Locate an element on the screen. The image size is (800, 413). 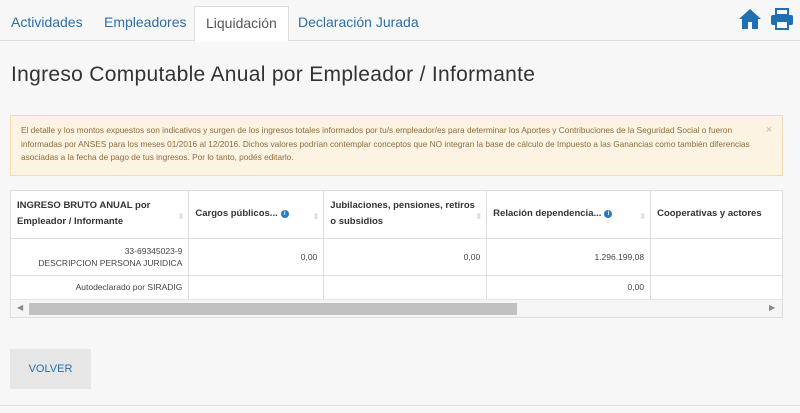
tab-declaracion-jurada: Declaración Jurada is located at coordinates (358, 22).